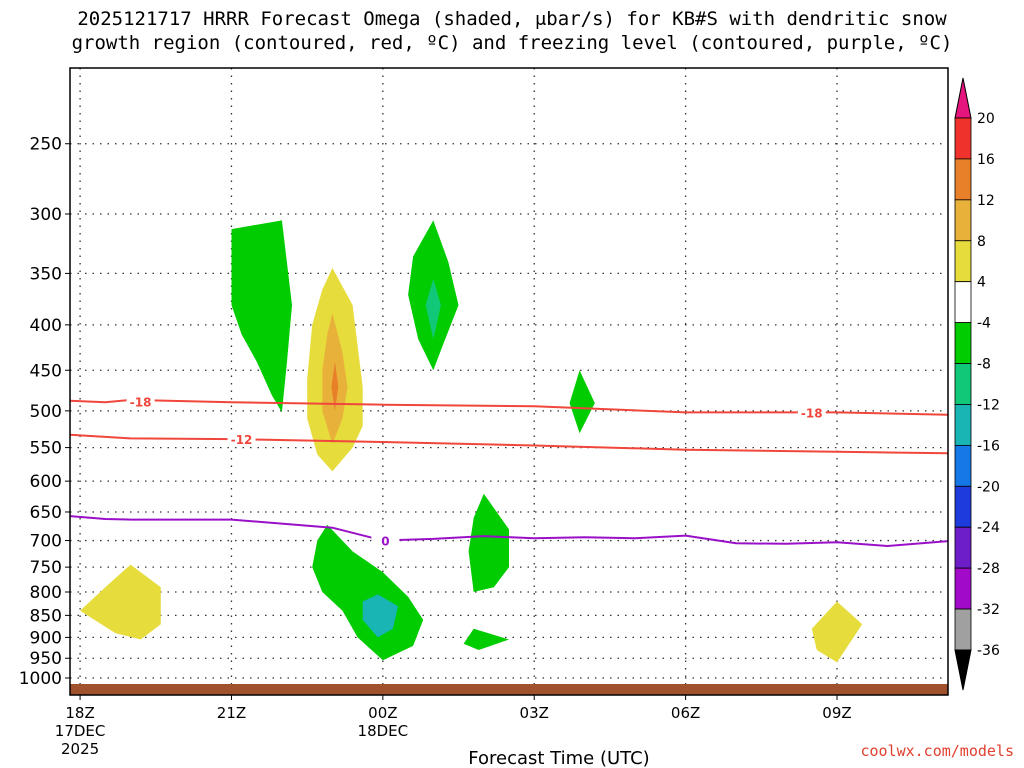  Describe the element at coordinates (383, 731) in the screenshot. I see `x-tick-date-00Z: 18DEC` at that location.